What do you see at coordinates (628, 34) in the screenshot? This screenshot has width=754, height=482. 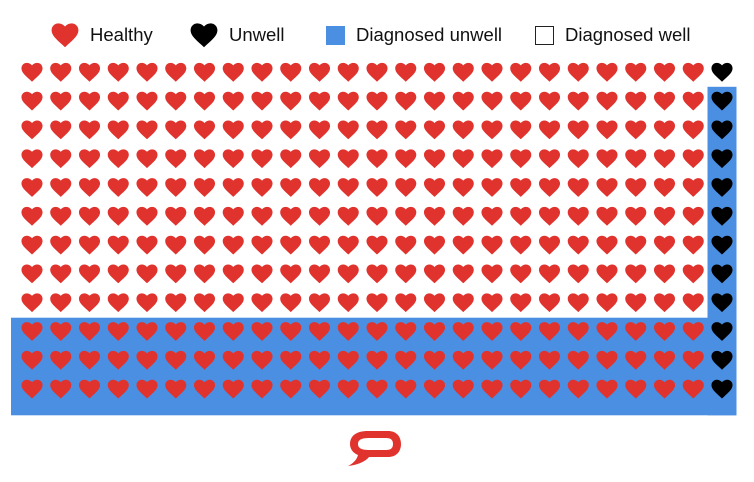 I see `legend-label-diagnosed-well: Diagnosed well` at bounding box center [628, 34].